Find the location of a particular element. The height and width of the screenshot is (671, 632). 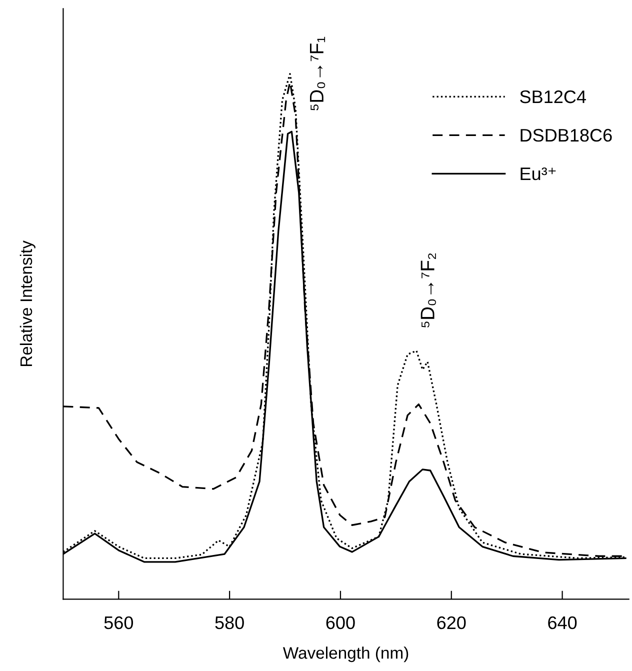

y-axis-title: Relative Intensity is located at coordinates (28, 303).